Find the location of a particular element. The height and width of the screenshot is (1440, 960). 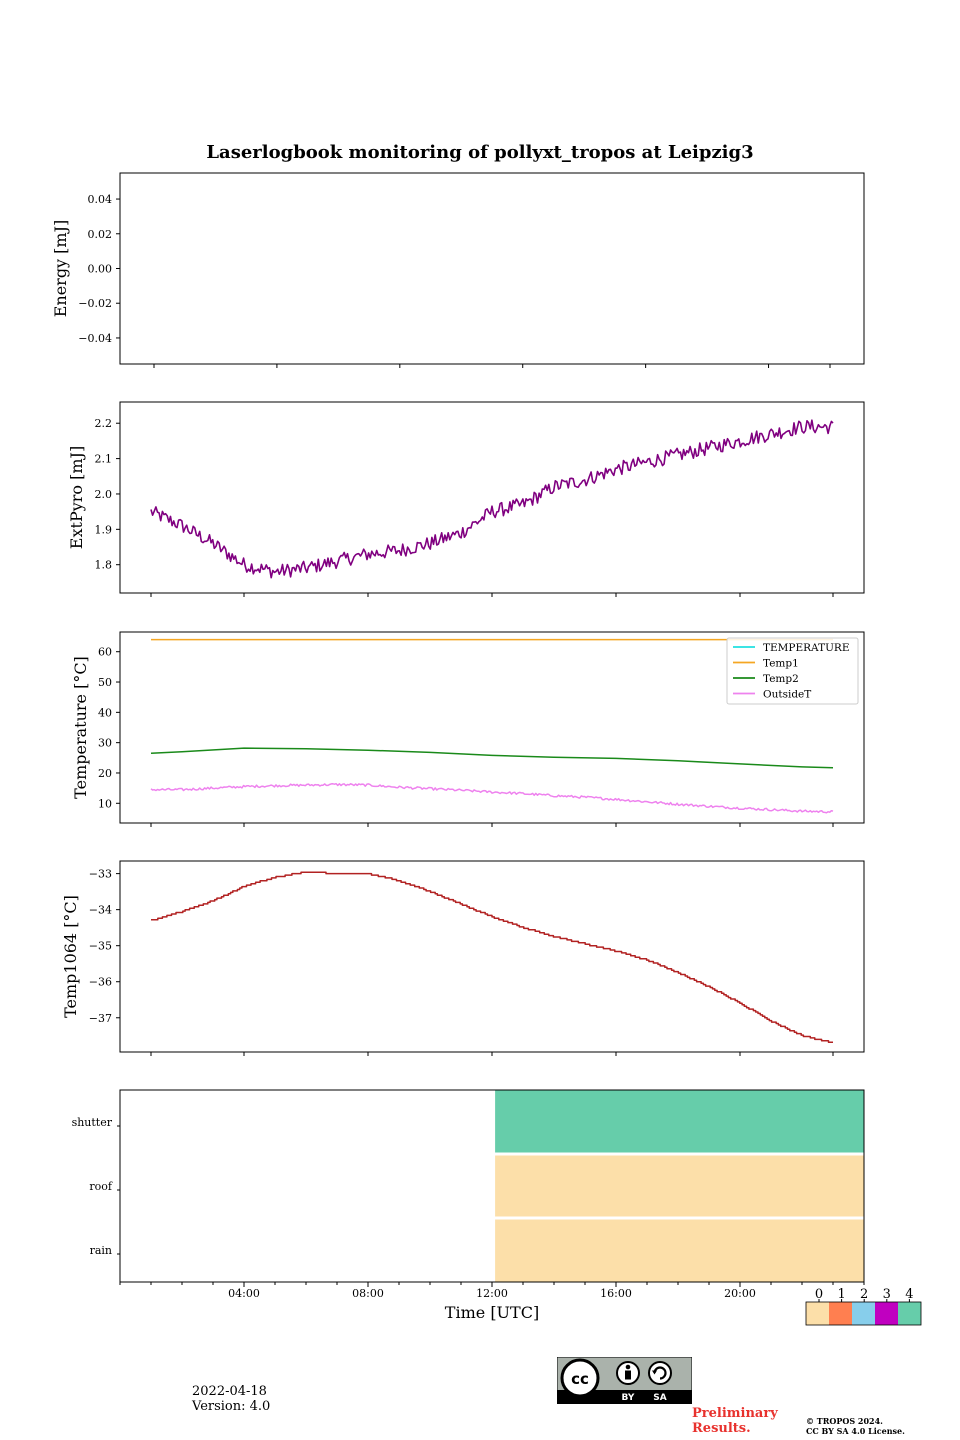

series-extpyro-line is located at coordinates (492, 499).